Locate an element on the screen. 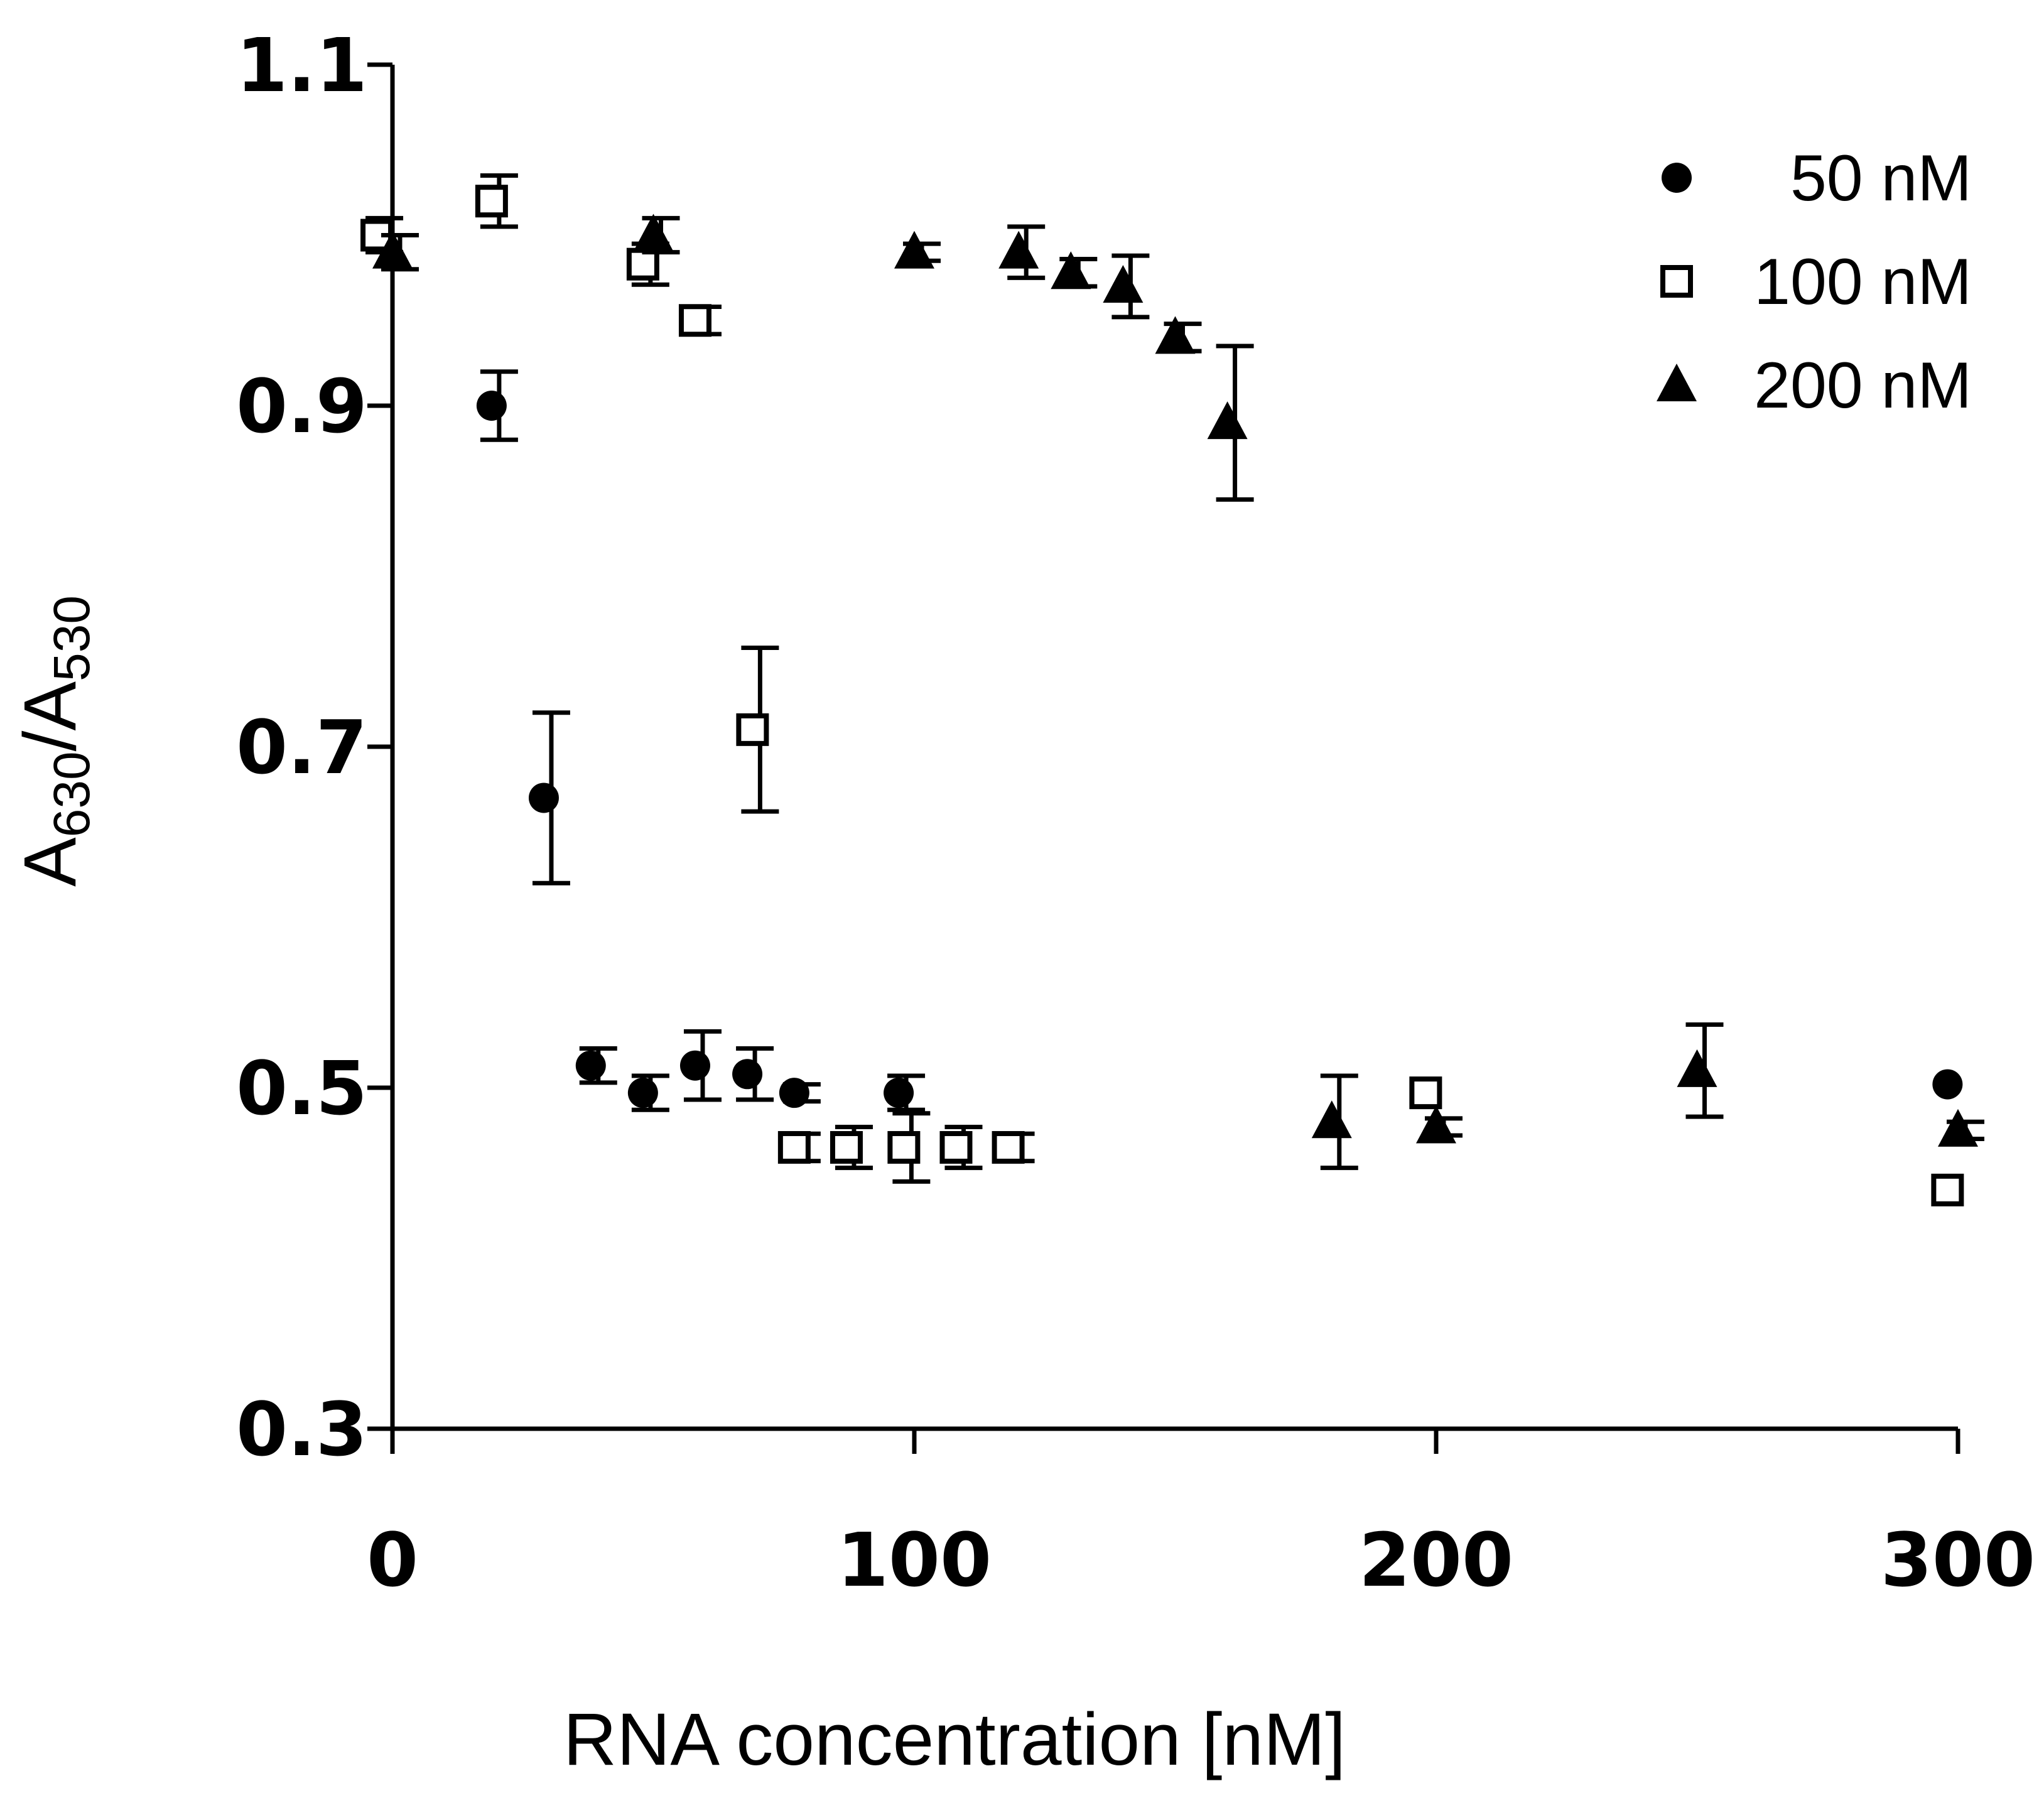 Image resolution: width=2044 pixels, height=1798 pixels. x-tick-label: 0 is located at coordinates (392, 1560).